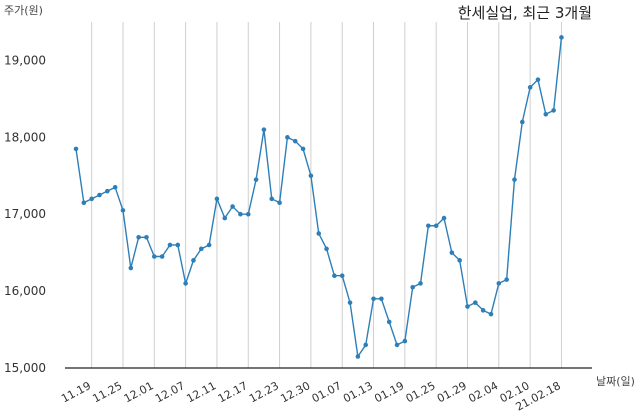 This screenshot has width=640, height=414. What do you see at coordinates (483, 392) in the screenshot?
I see `x-tick-label: 02.04` at bounding box center [483, 392].